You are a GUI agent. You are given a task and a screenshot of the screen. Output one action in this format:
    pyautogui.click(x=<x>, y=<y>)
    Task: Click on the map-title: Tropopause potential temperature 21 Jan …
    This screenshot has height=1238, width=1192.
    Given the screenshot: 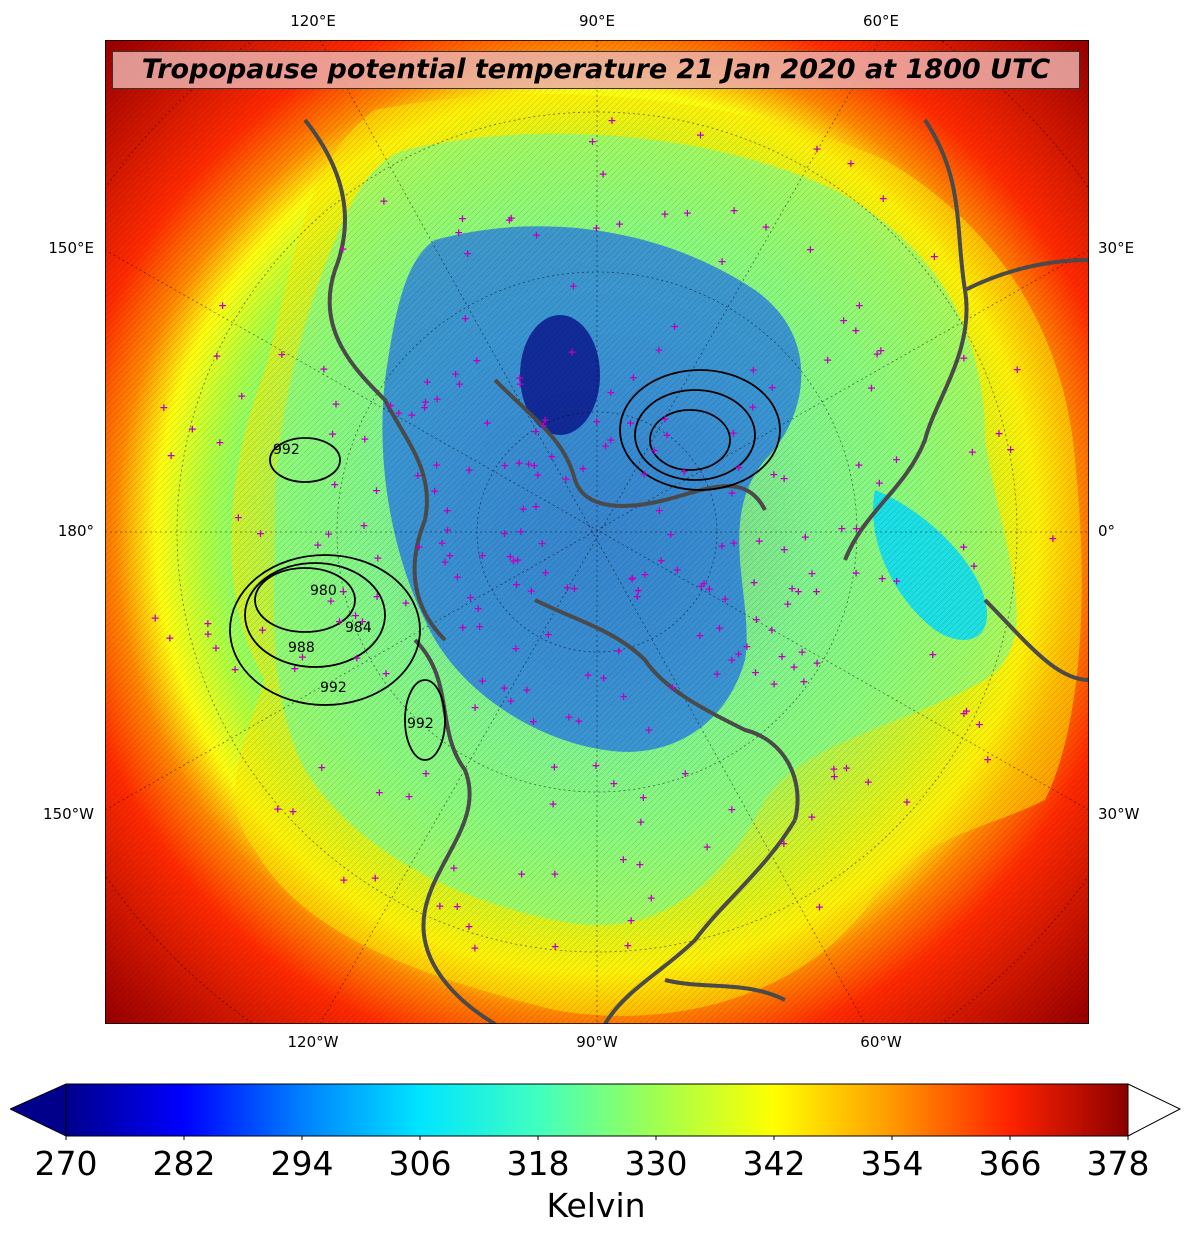 What is the action you would take?
    pyautogui.click(x=596, y=70)
    